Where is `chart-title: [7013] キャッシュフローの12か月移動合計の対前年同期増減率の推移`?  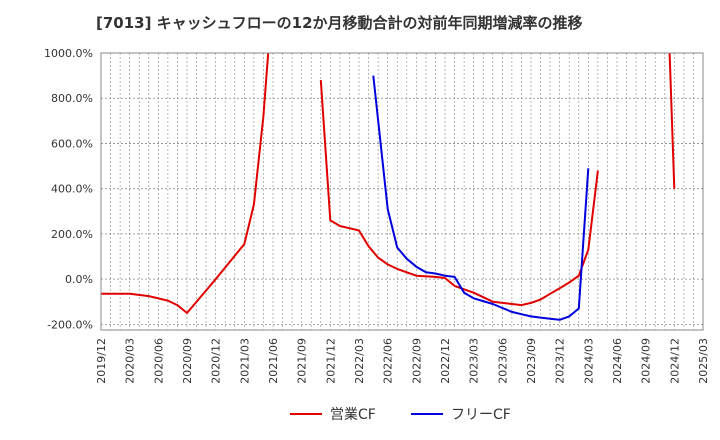 chart-title: [7013] キャッシュフローの12か月移動合計の対前年同期増減率の推移 is located at coordinates (339, 23).